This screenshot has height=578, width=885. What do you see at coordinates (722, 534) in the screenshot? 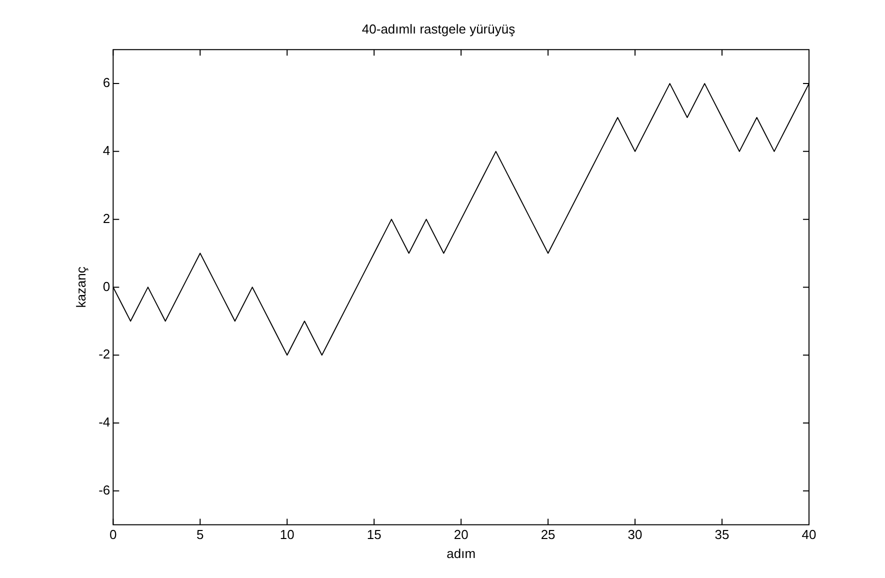
I see `x-tick-label: 35` at bounding box center [722, 534].